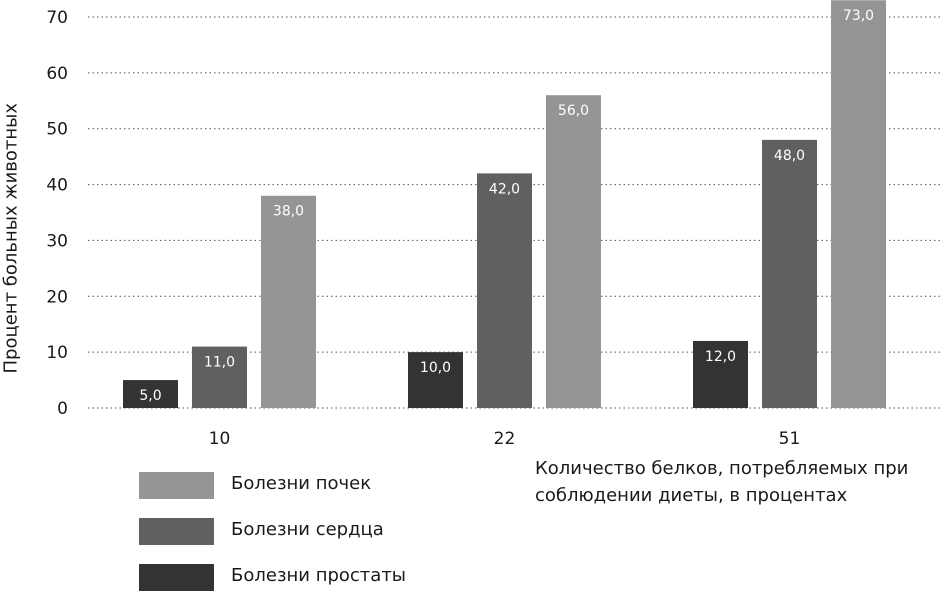 This screenshot has height=594, width=941. Describe the element at coordinates (301, 483) in the screenshot. I see `legend-label-kidney: Болезни почек` at that location.